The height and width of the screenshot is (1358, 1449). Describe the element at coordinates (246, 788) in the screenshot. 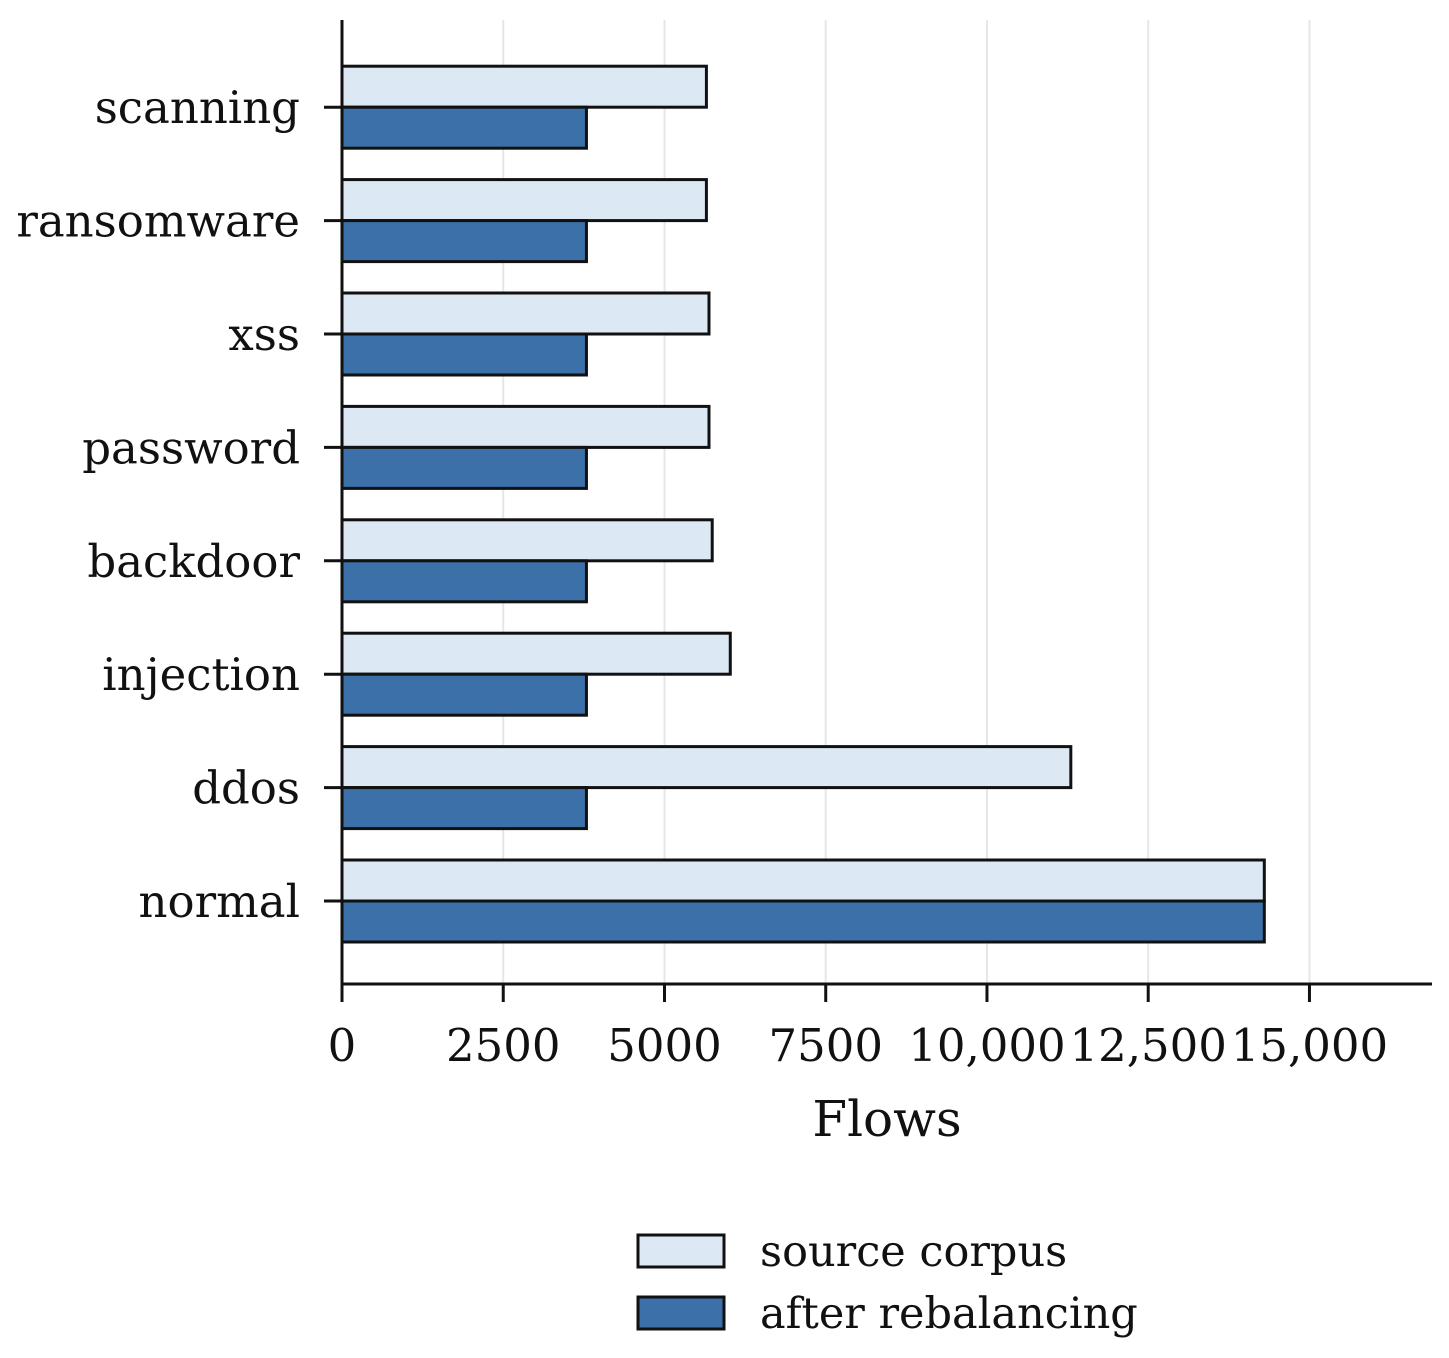

I see `y-tick-label: ddos` at that location.